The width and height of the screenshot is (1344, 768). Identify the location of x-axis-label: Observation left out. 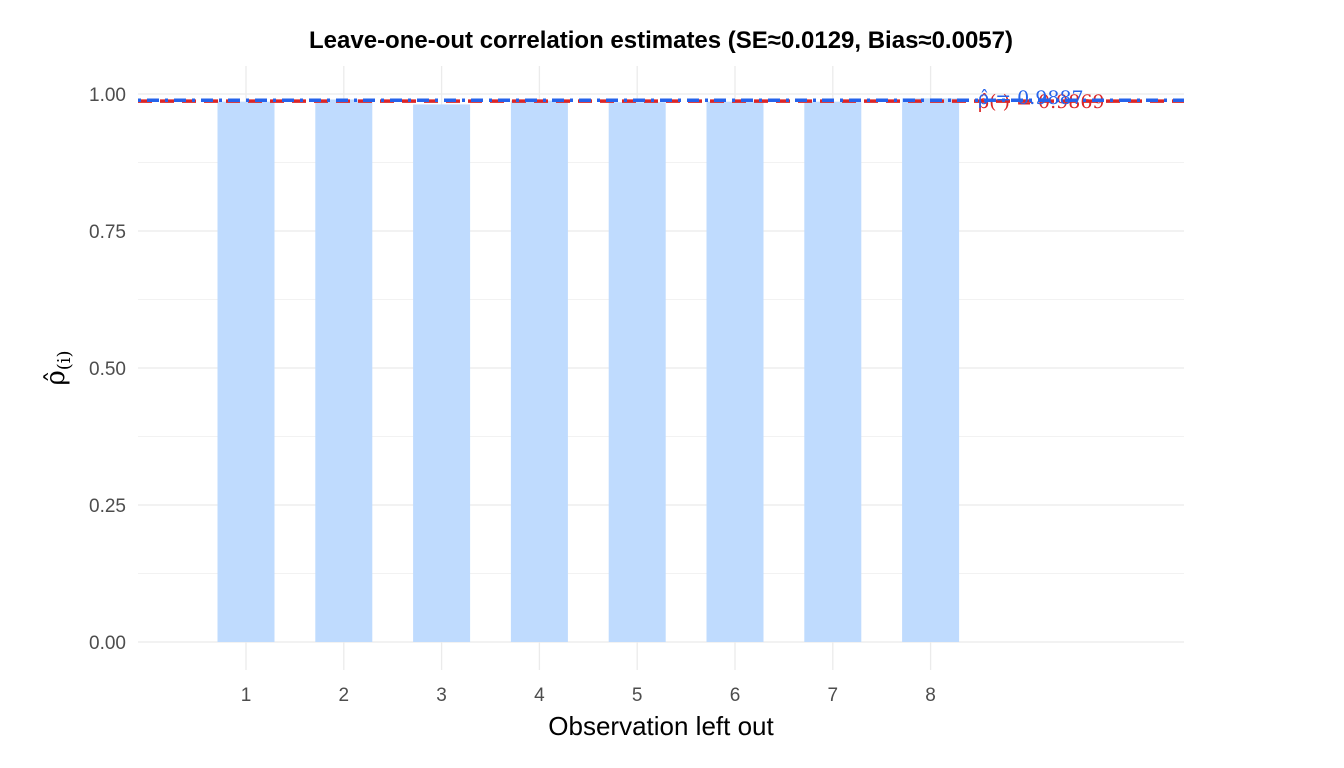
(661, 726).